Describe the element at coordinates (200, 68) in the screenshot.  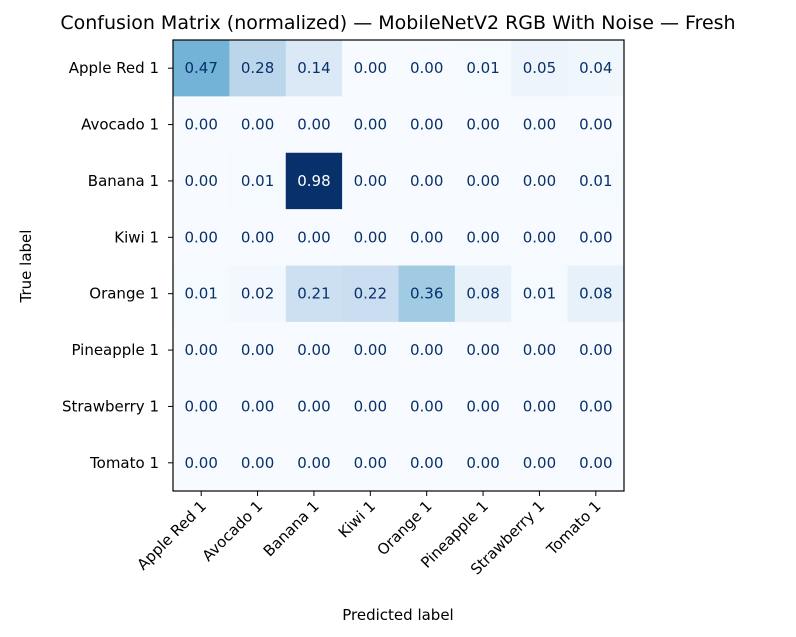
I see `cell-value-label: 0.47` at that location.